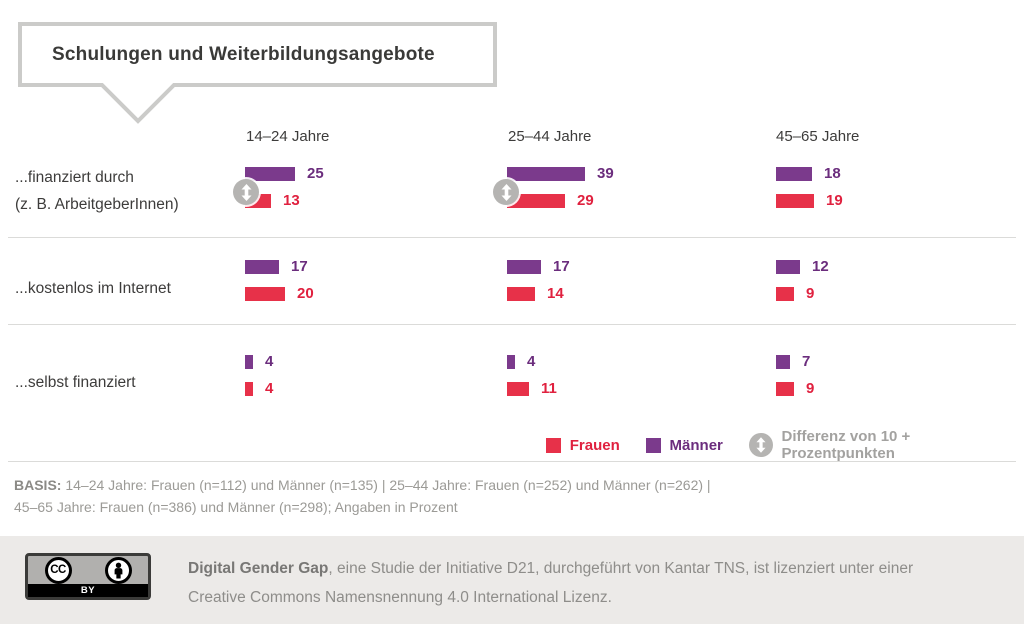 This screenshot has height=624, width=1024. Describe the element at coordinates (315, 173) in the screenshot. I see `bar-value: 25` at that location.